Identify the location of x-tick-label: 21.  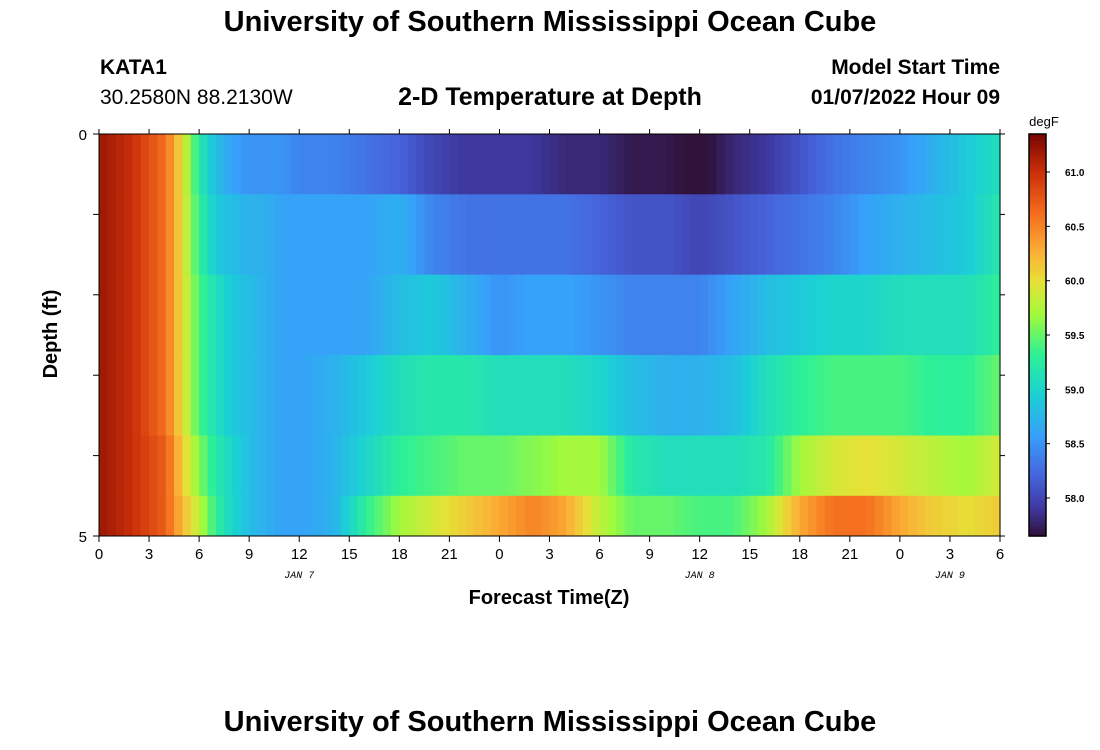
(849, 554).